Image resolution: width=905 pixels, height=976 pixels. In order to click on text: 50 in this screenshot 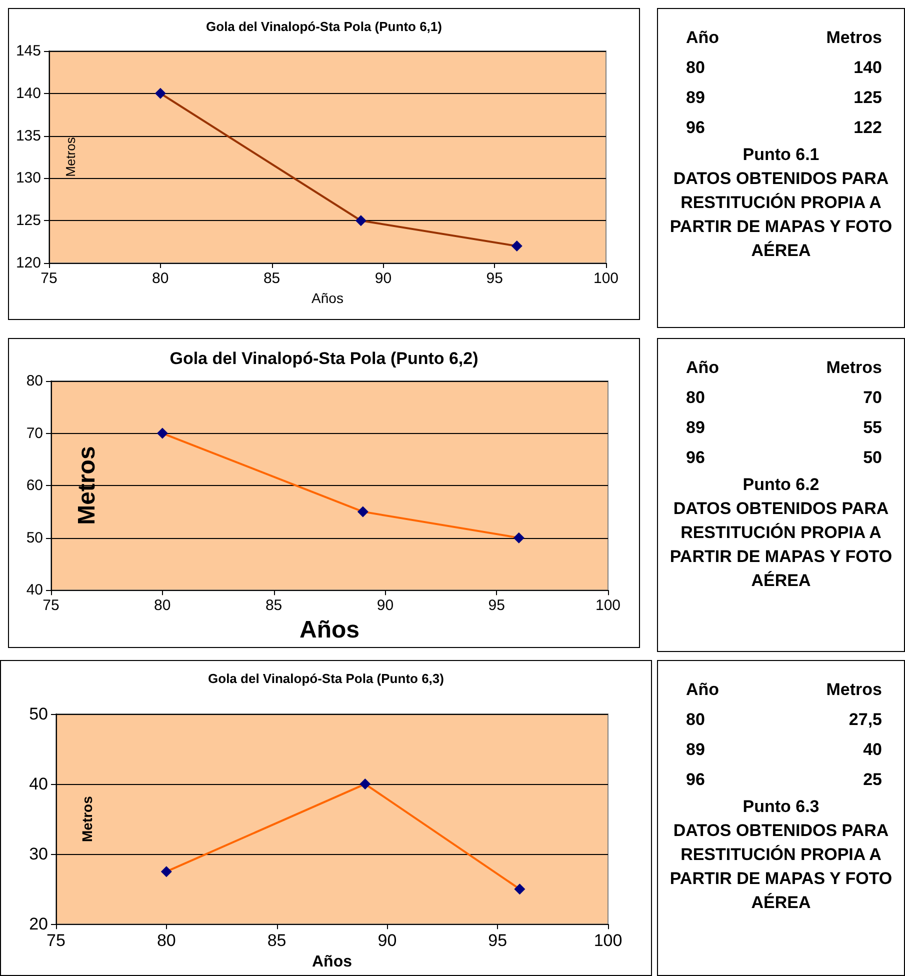, I will do `click(872, 458)`.